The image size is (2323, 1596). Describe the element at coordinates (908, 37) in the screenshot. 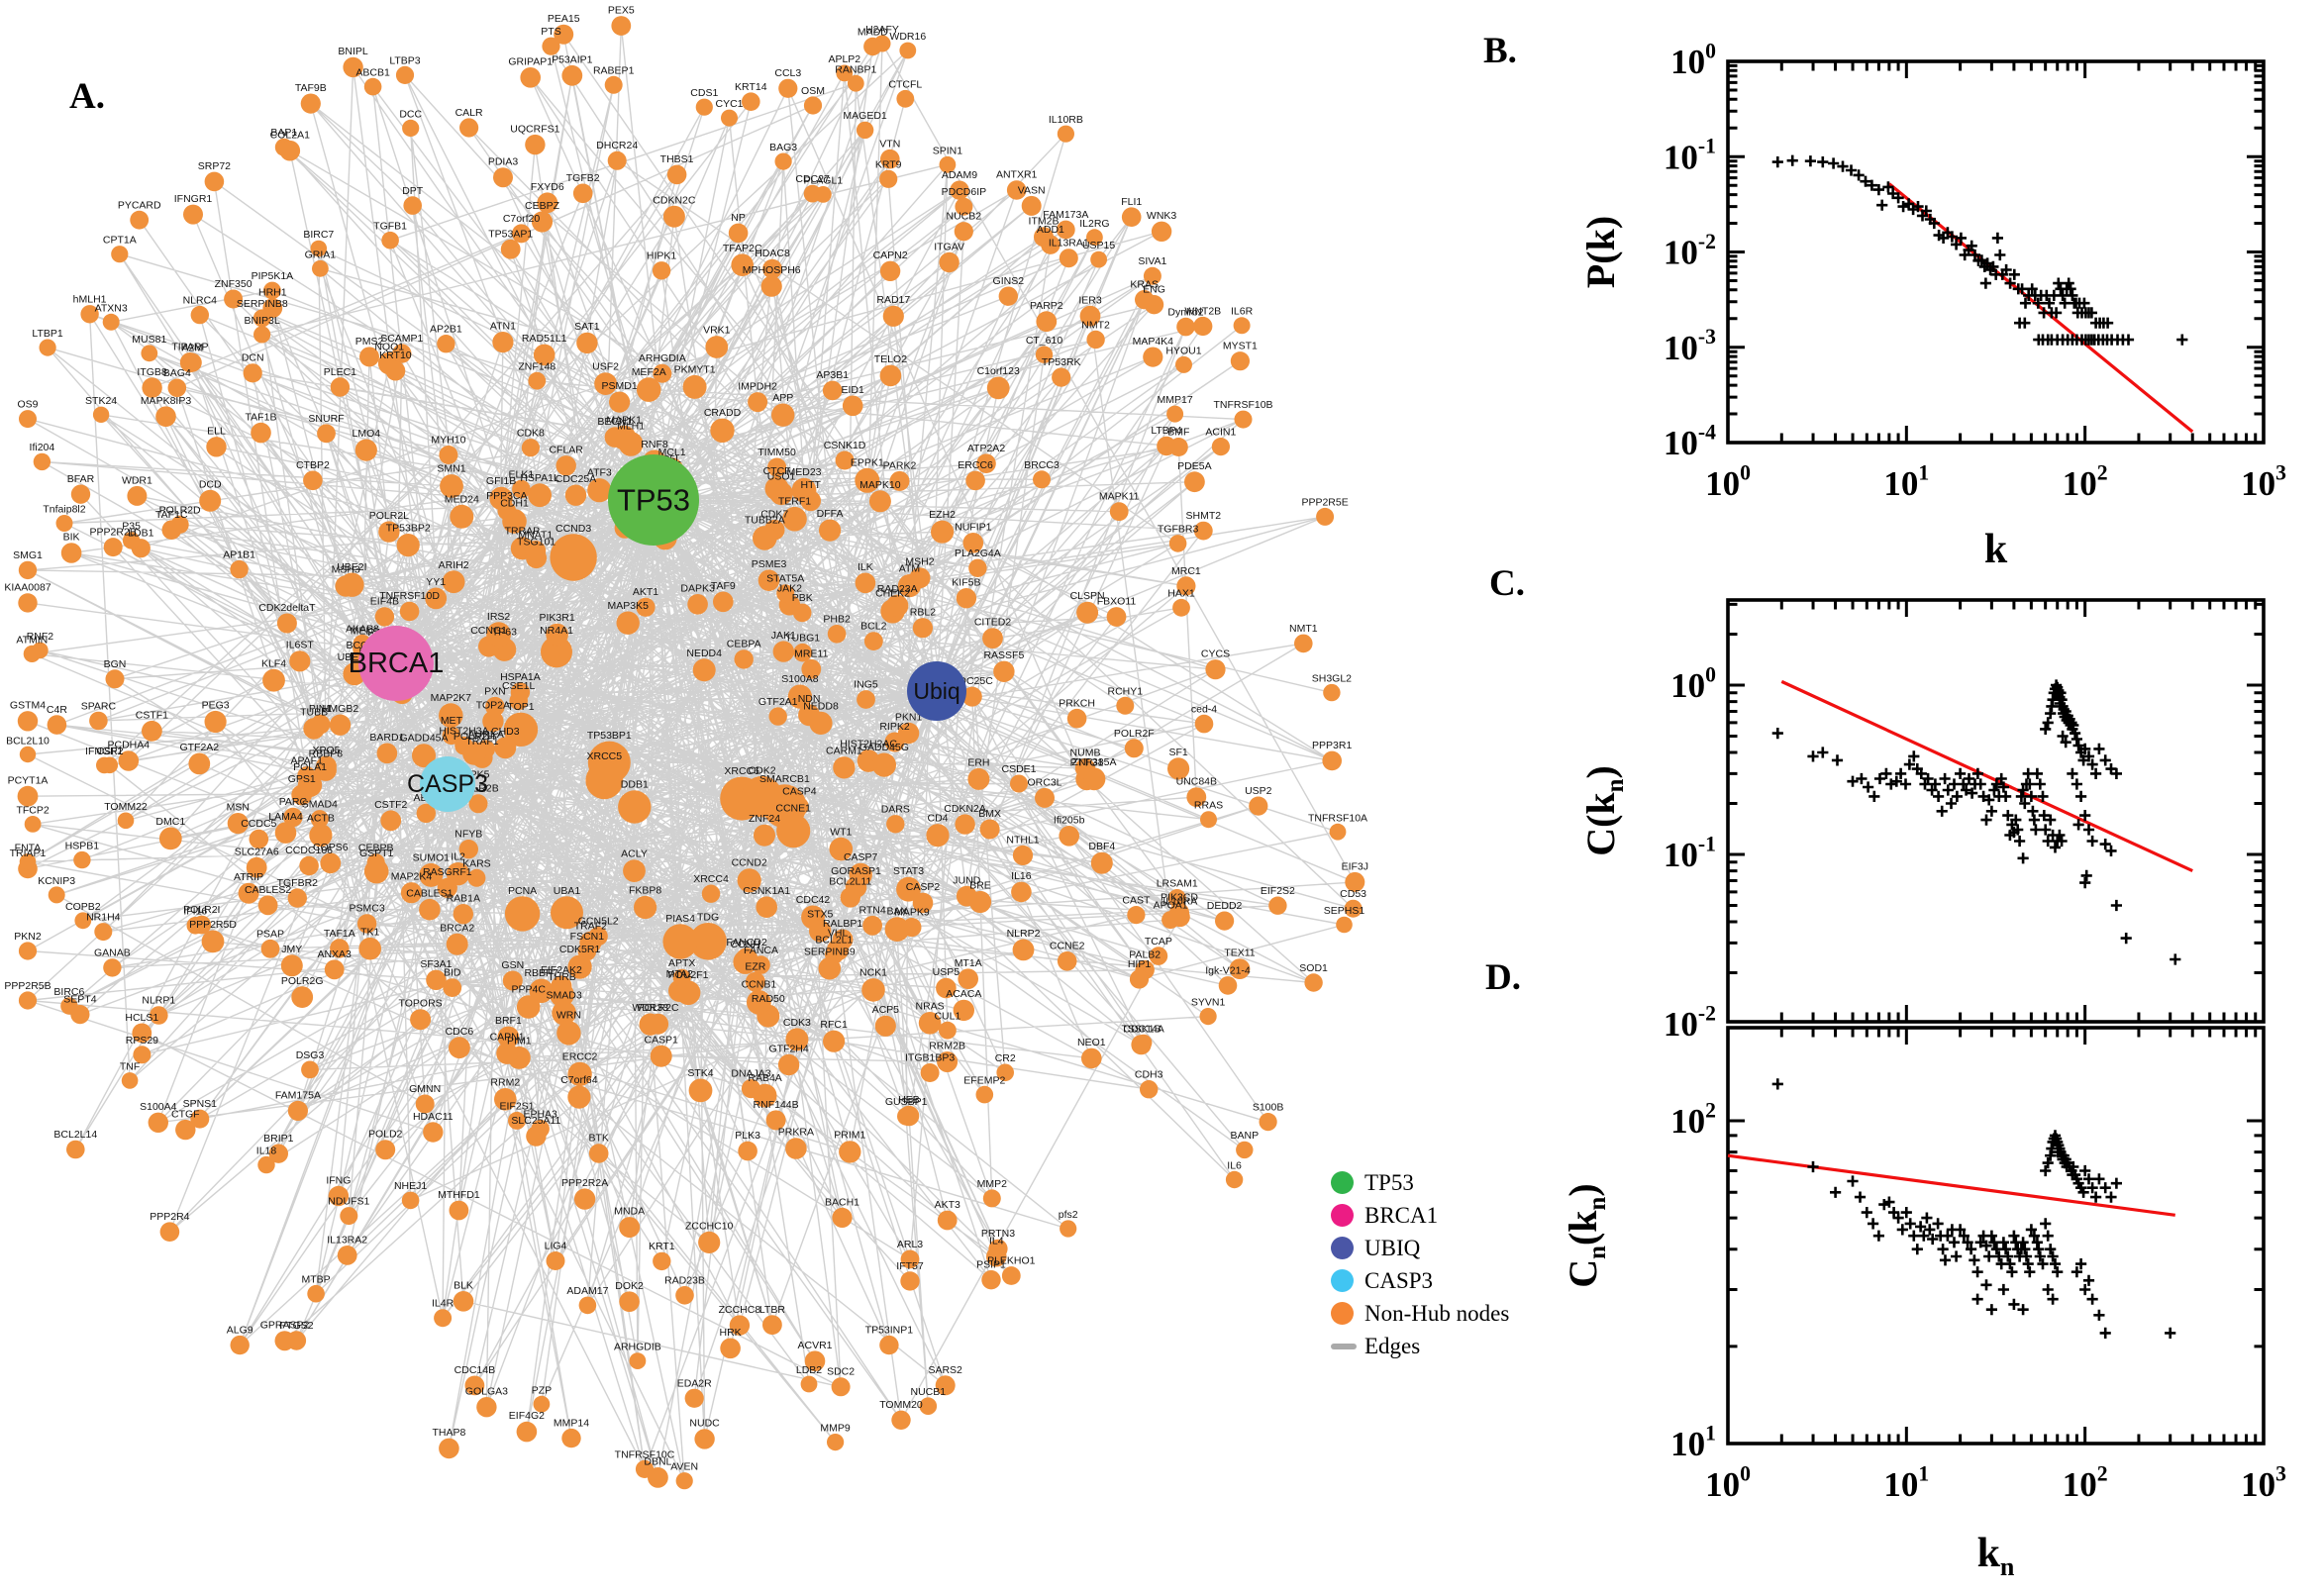

I see `network-node-label: WDR16` at that location.